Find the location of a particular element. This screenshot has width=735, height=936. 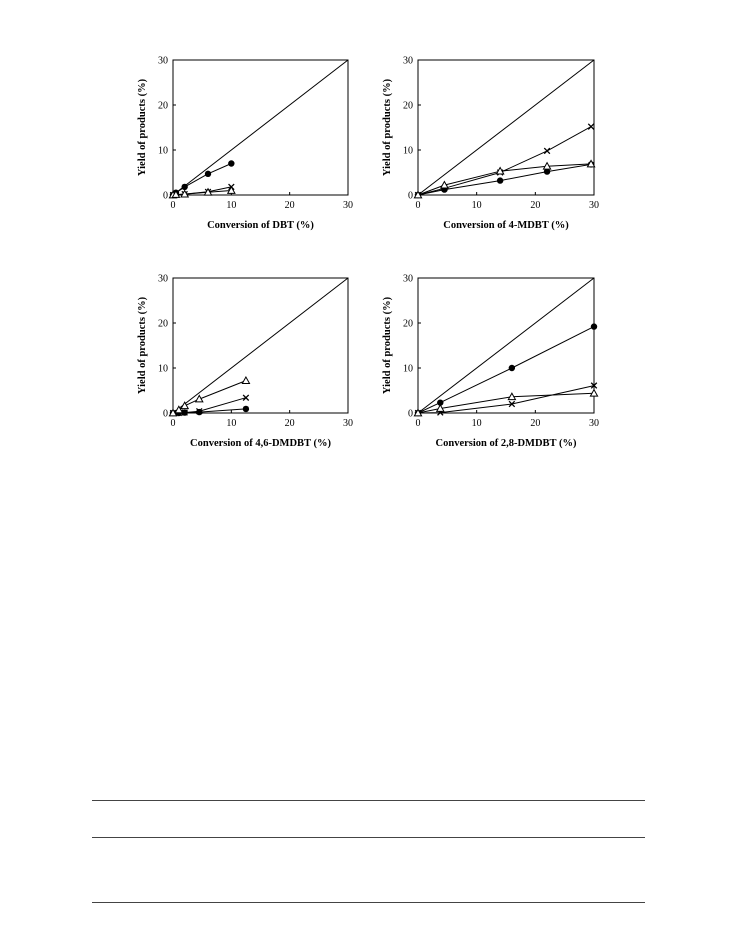

table-rule-bottom is located at coordinates (368, 902).